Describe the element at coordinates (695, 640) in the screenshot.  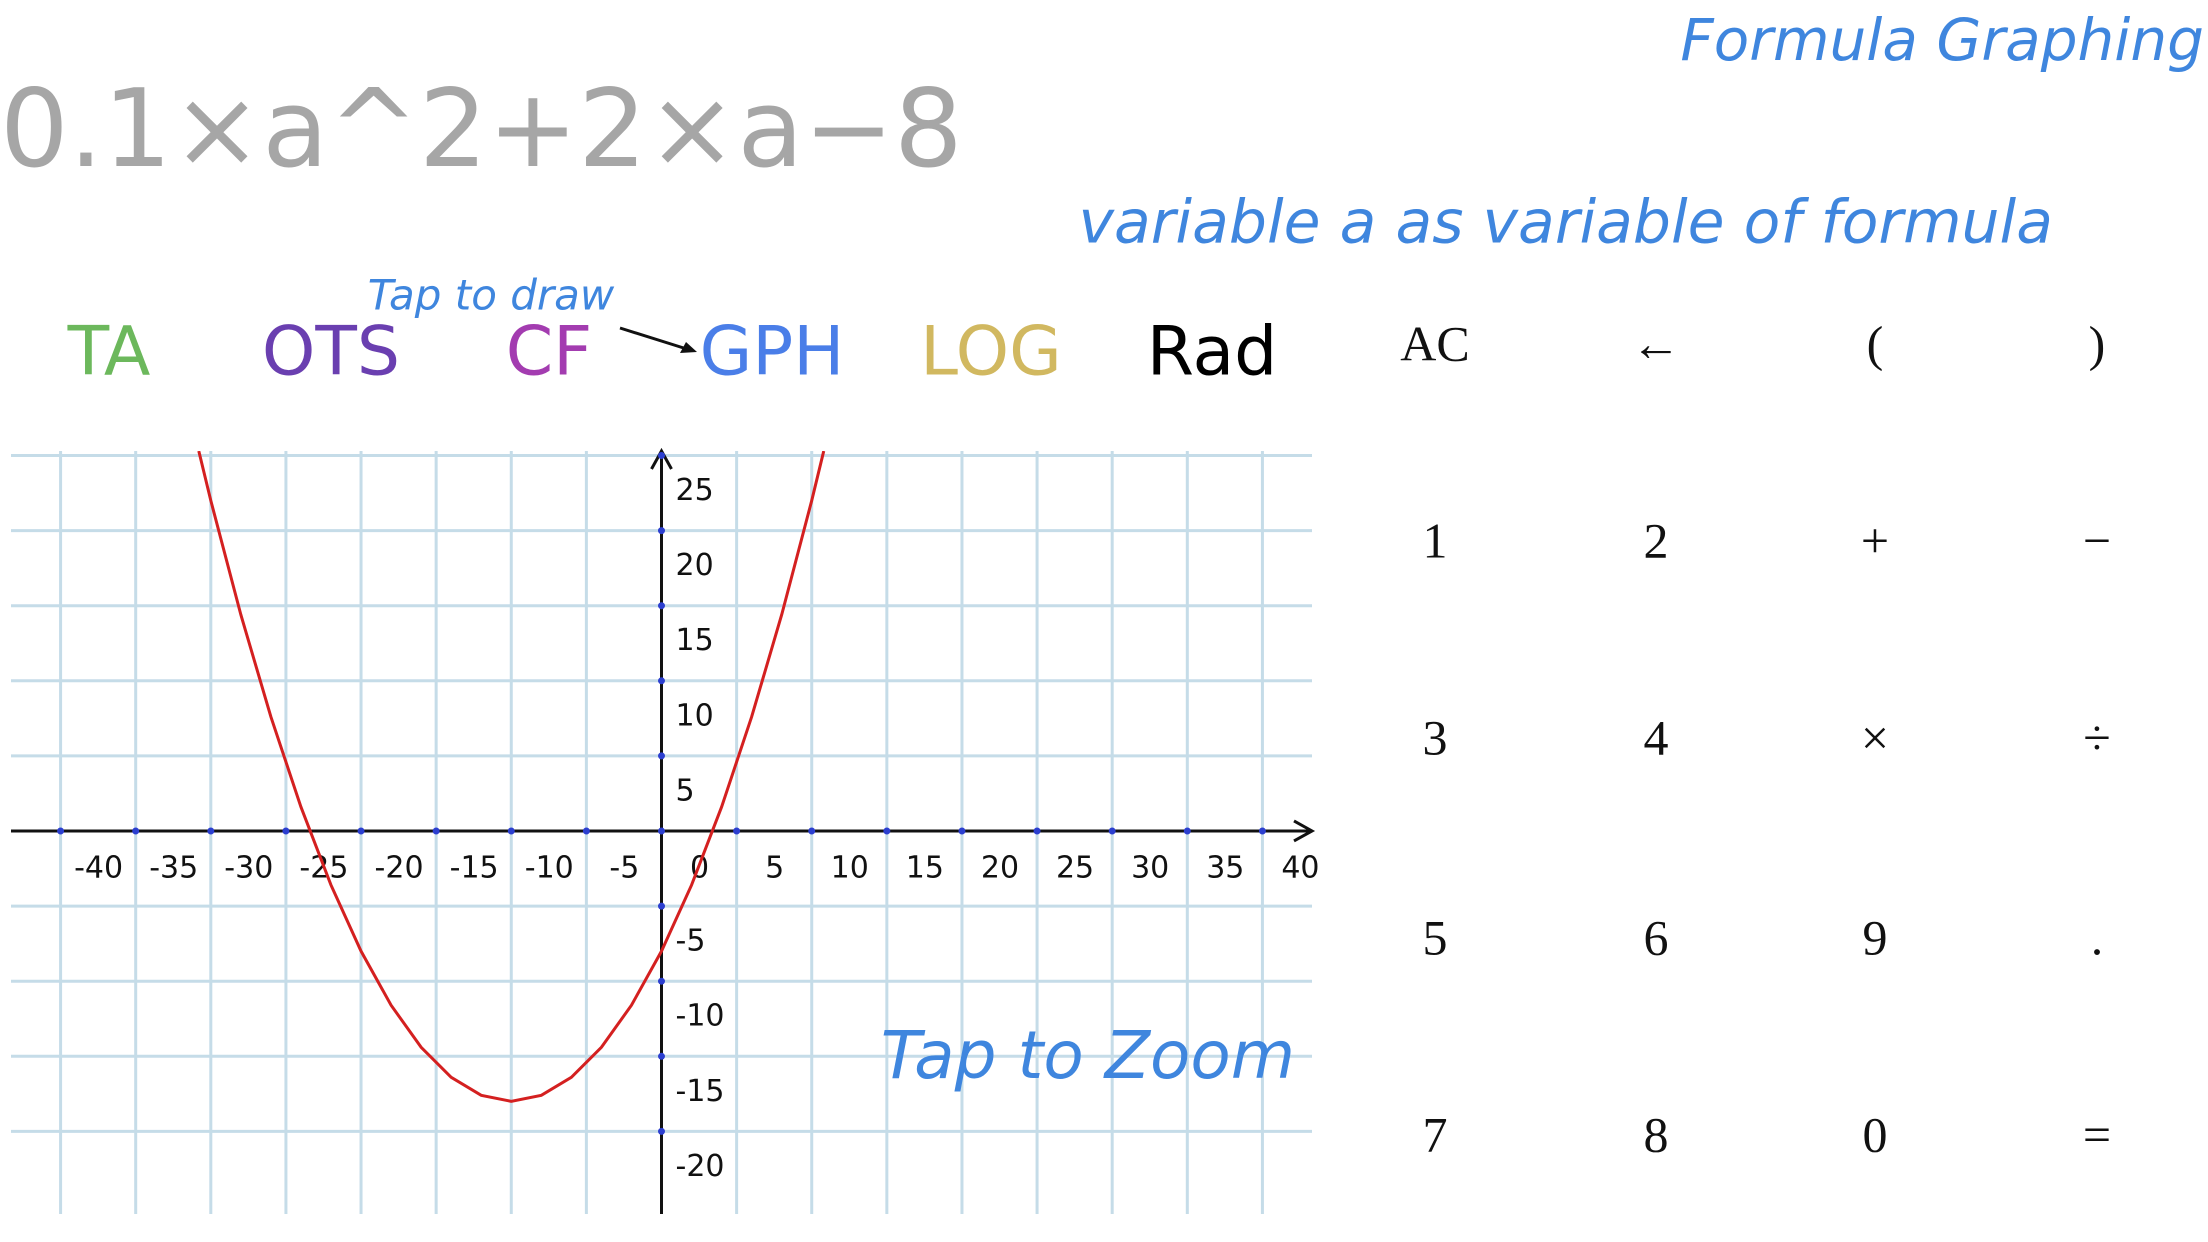
I see `y-tick-label: 15` at that location.